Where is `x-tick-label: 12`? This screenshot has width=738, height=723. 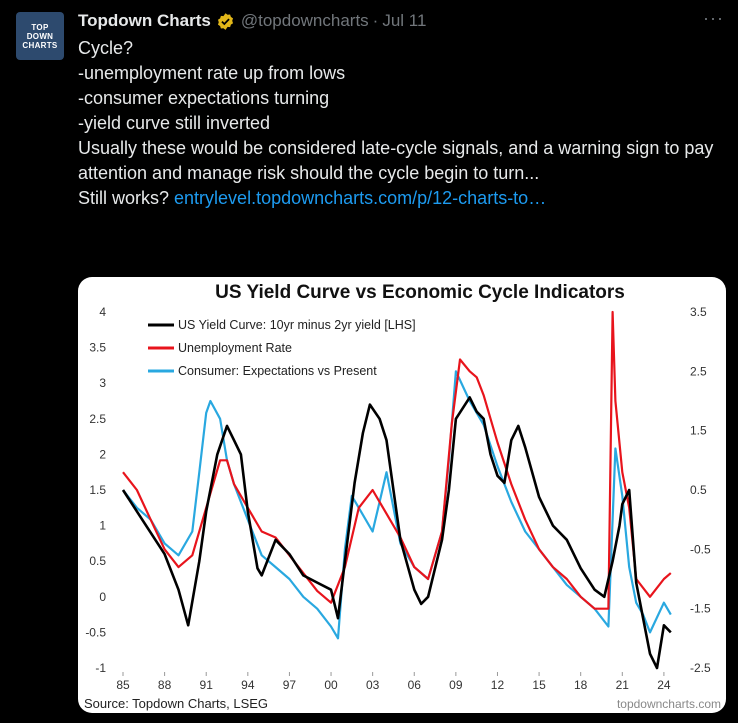 x-tick-label: 12 is located at coordinates (498, 685).